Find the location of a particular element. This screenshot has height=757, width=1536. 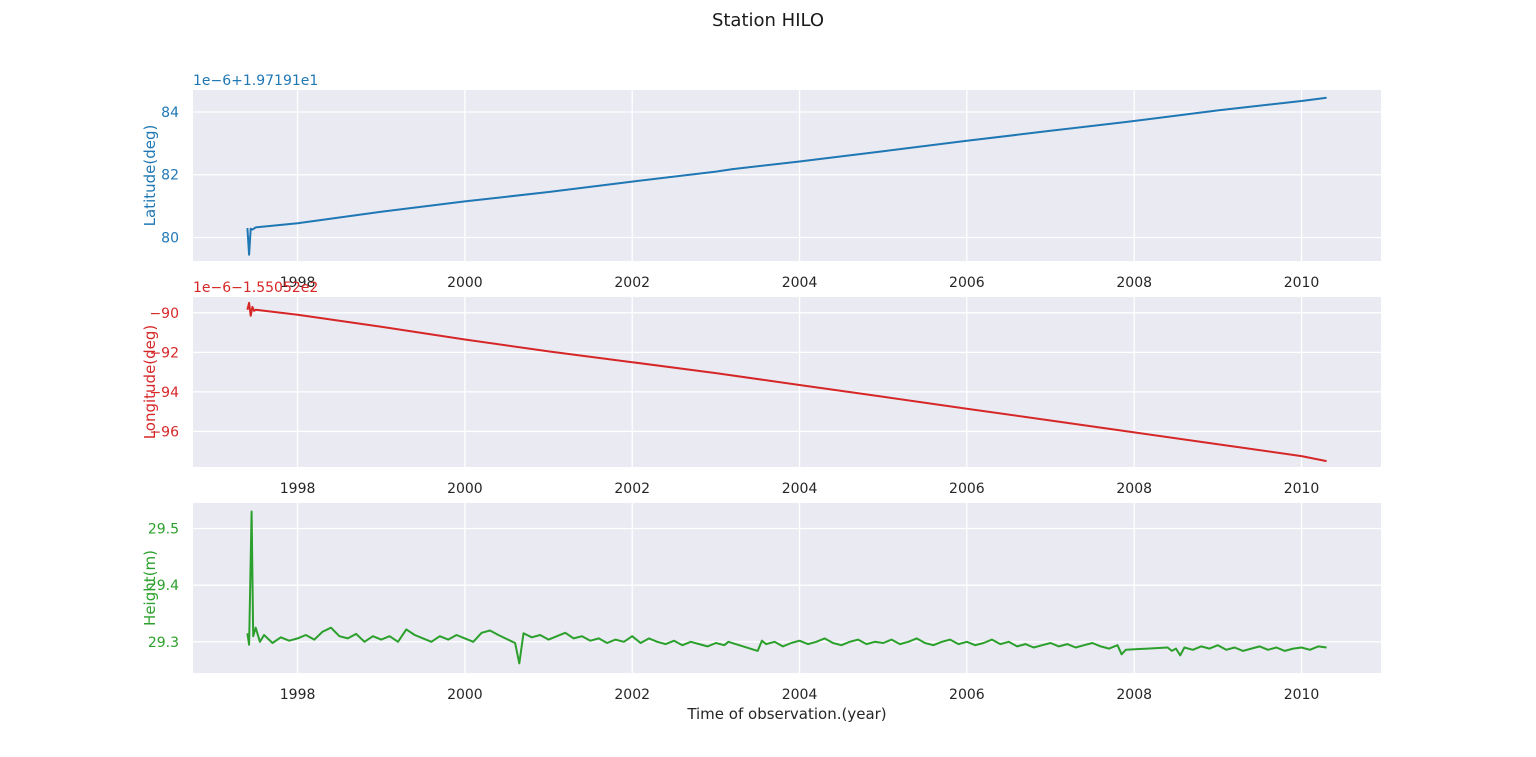

longitude-offset-text: 1e−6−1.55052e2 is located at coordinates (255, 288).